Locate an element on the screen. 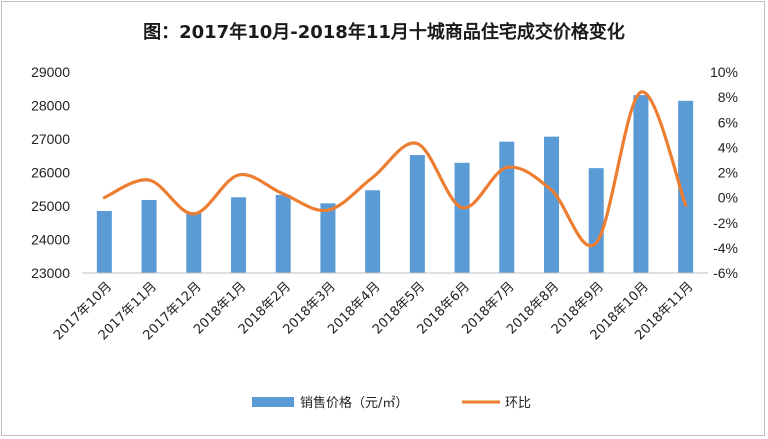  legend-bar-label: 销售价格（元/㎡） is located at coordinates (354, 403).